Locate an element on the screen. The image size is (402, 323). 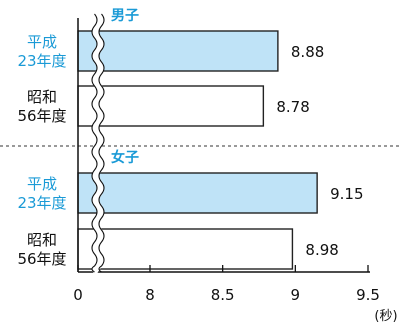
x-tick-label: 9.5 is located at coordinates (368, 295).